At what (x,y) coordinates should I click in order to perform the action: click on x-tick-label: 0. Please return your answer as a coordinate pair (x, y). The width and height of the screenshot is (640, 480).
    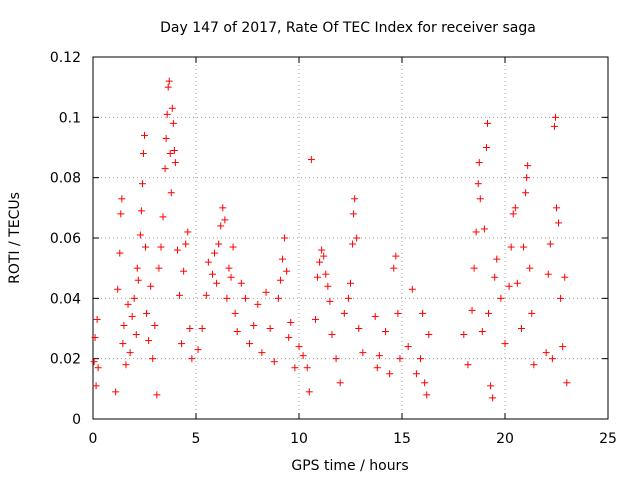
    Looking at the image, I should click on (93, 439).